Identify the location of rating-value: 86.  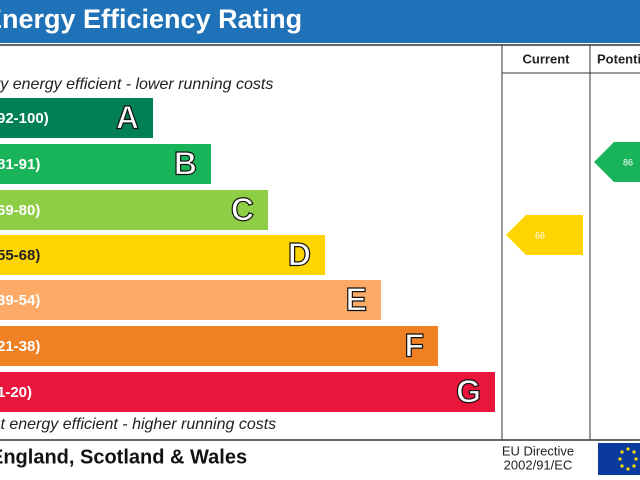
(628, 162).